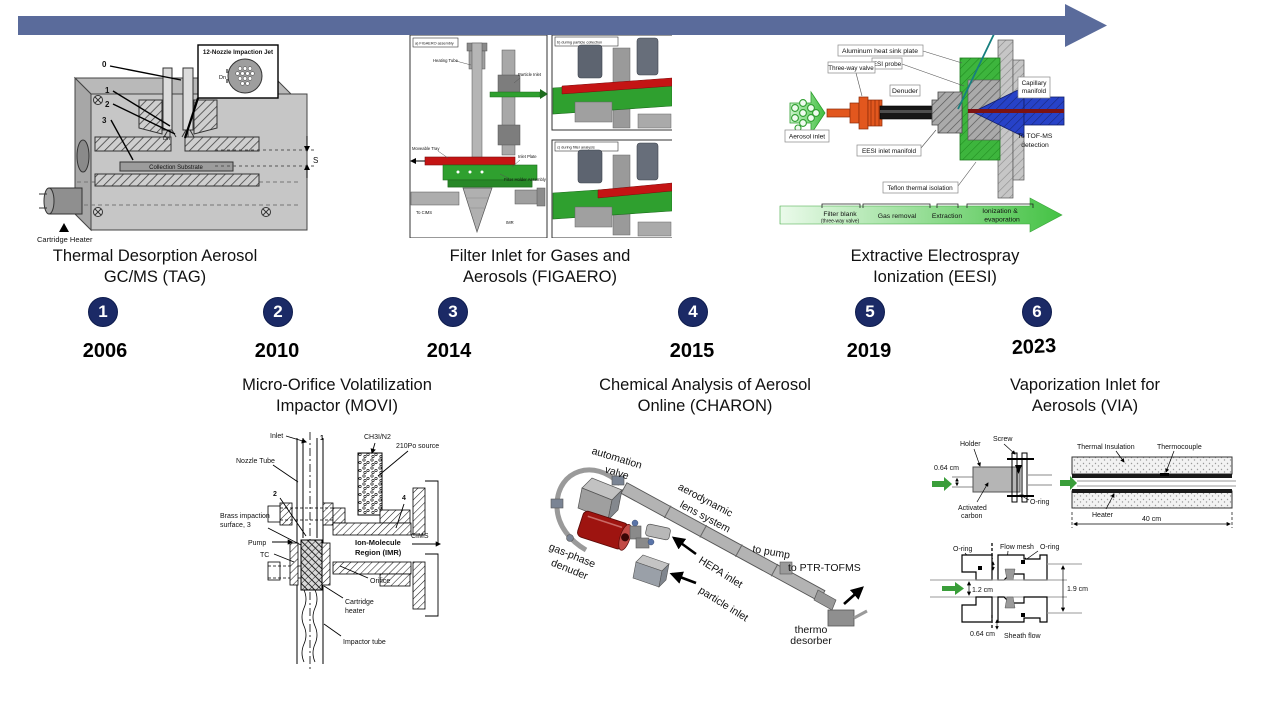  I want to click on movi-label-4: 4, so click(404, 498).